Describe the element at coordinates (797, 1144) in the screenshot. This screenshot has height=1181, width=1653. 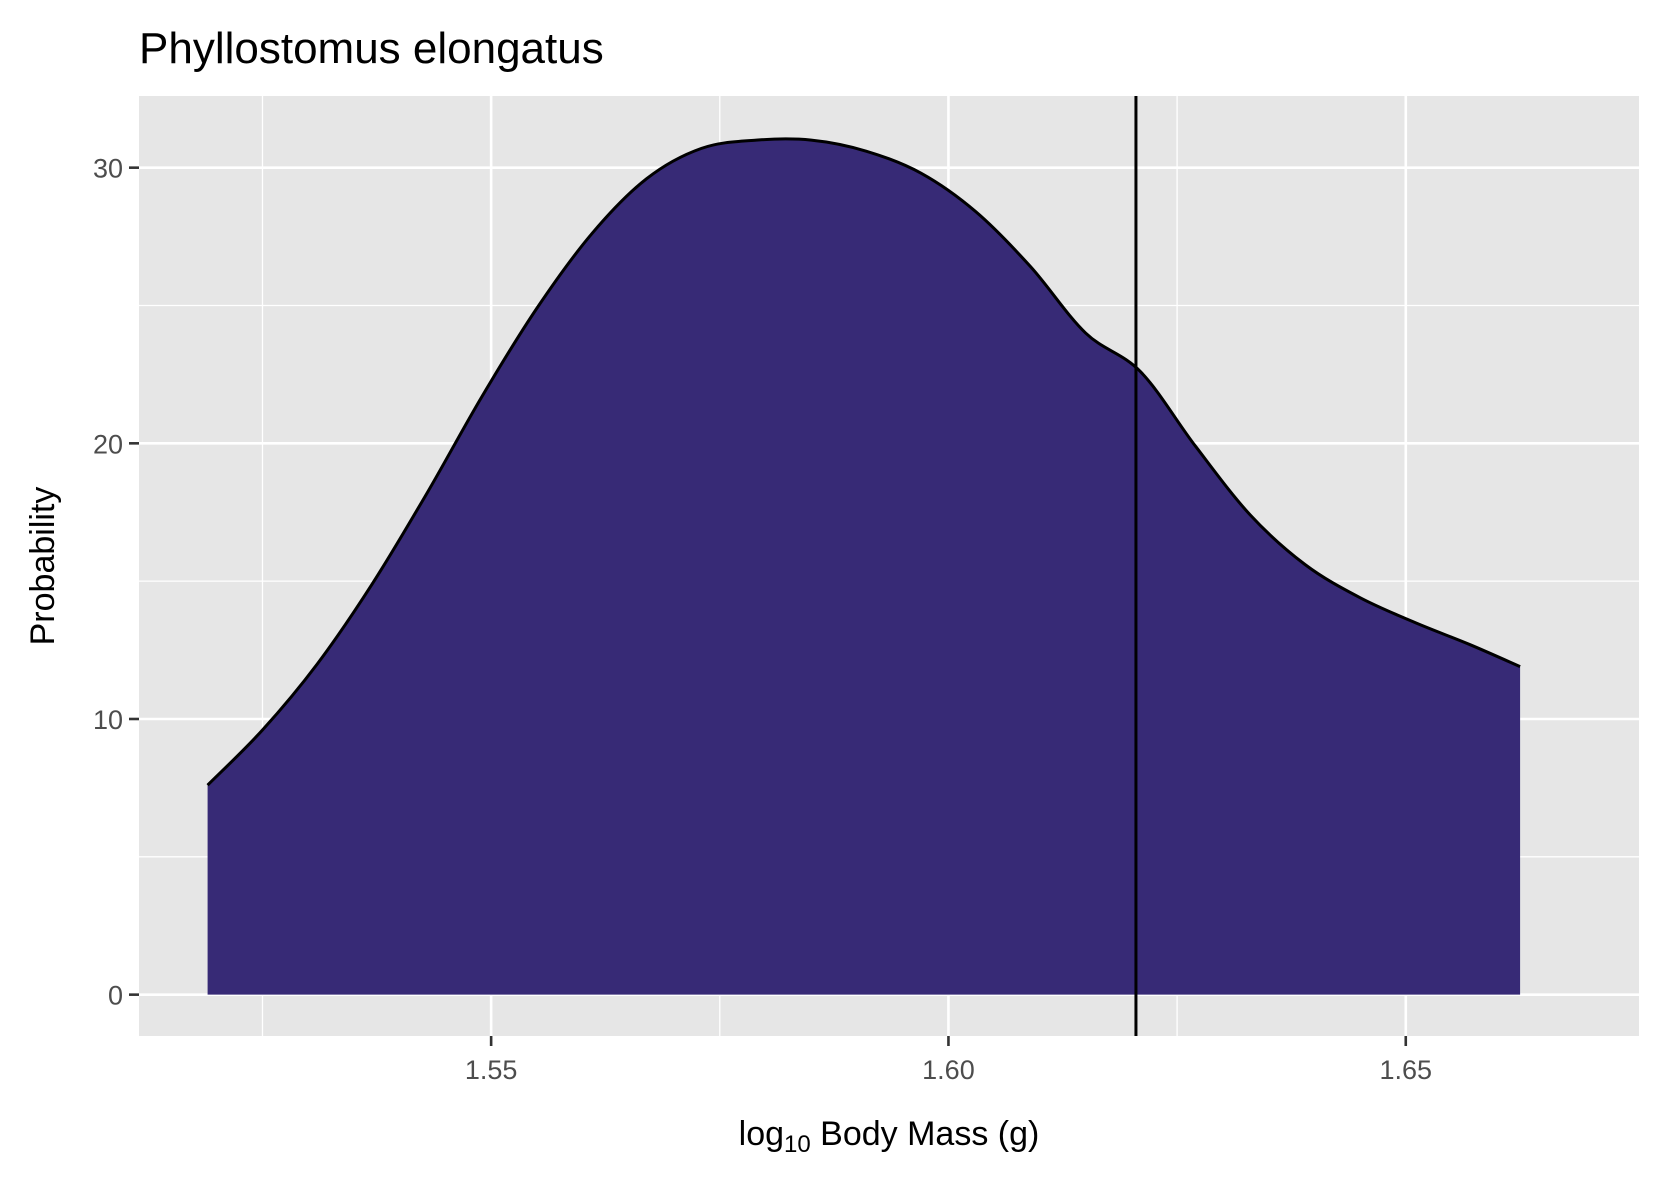
I see `x-axis-title-subscript: 10` at that location.